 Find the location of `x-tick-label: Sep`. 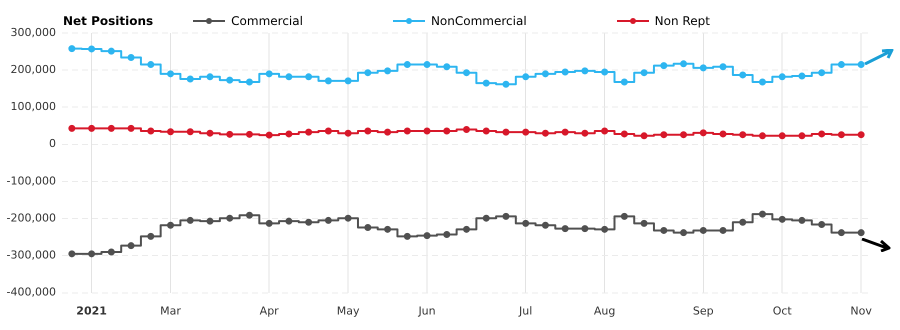

x-tick-label: Sep is located at coordinates (703, 311).